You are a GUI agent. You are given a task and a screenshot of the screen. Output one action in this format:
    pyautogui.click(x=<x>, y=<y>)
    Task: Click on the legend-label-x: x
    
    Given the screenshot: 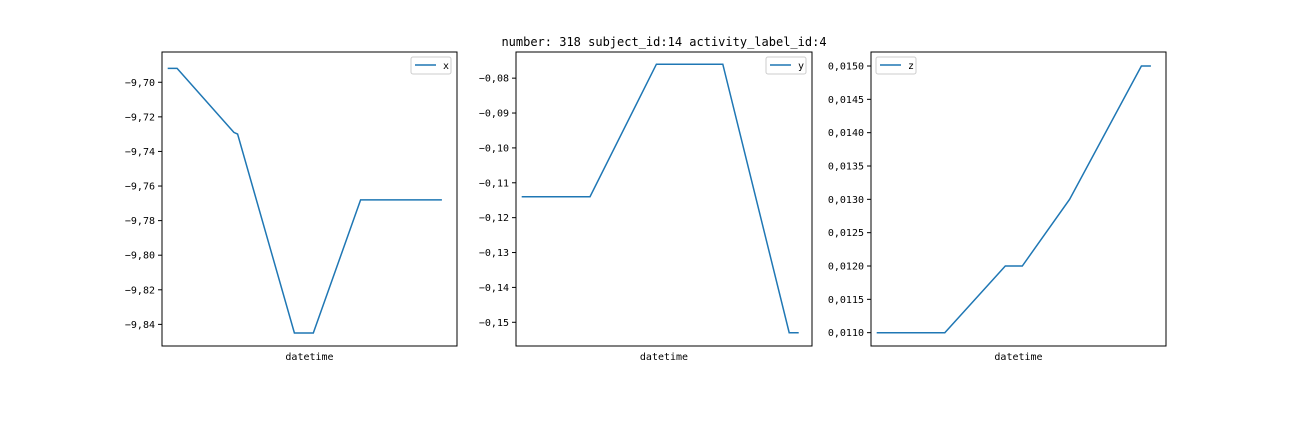 What is the action you would take?
    pyautogui.click(x=446, y=66)
    